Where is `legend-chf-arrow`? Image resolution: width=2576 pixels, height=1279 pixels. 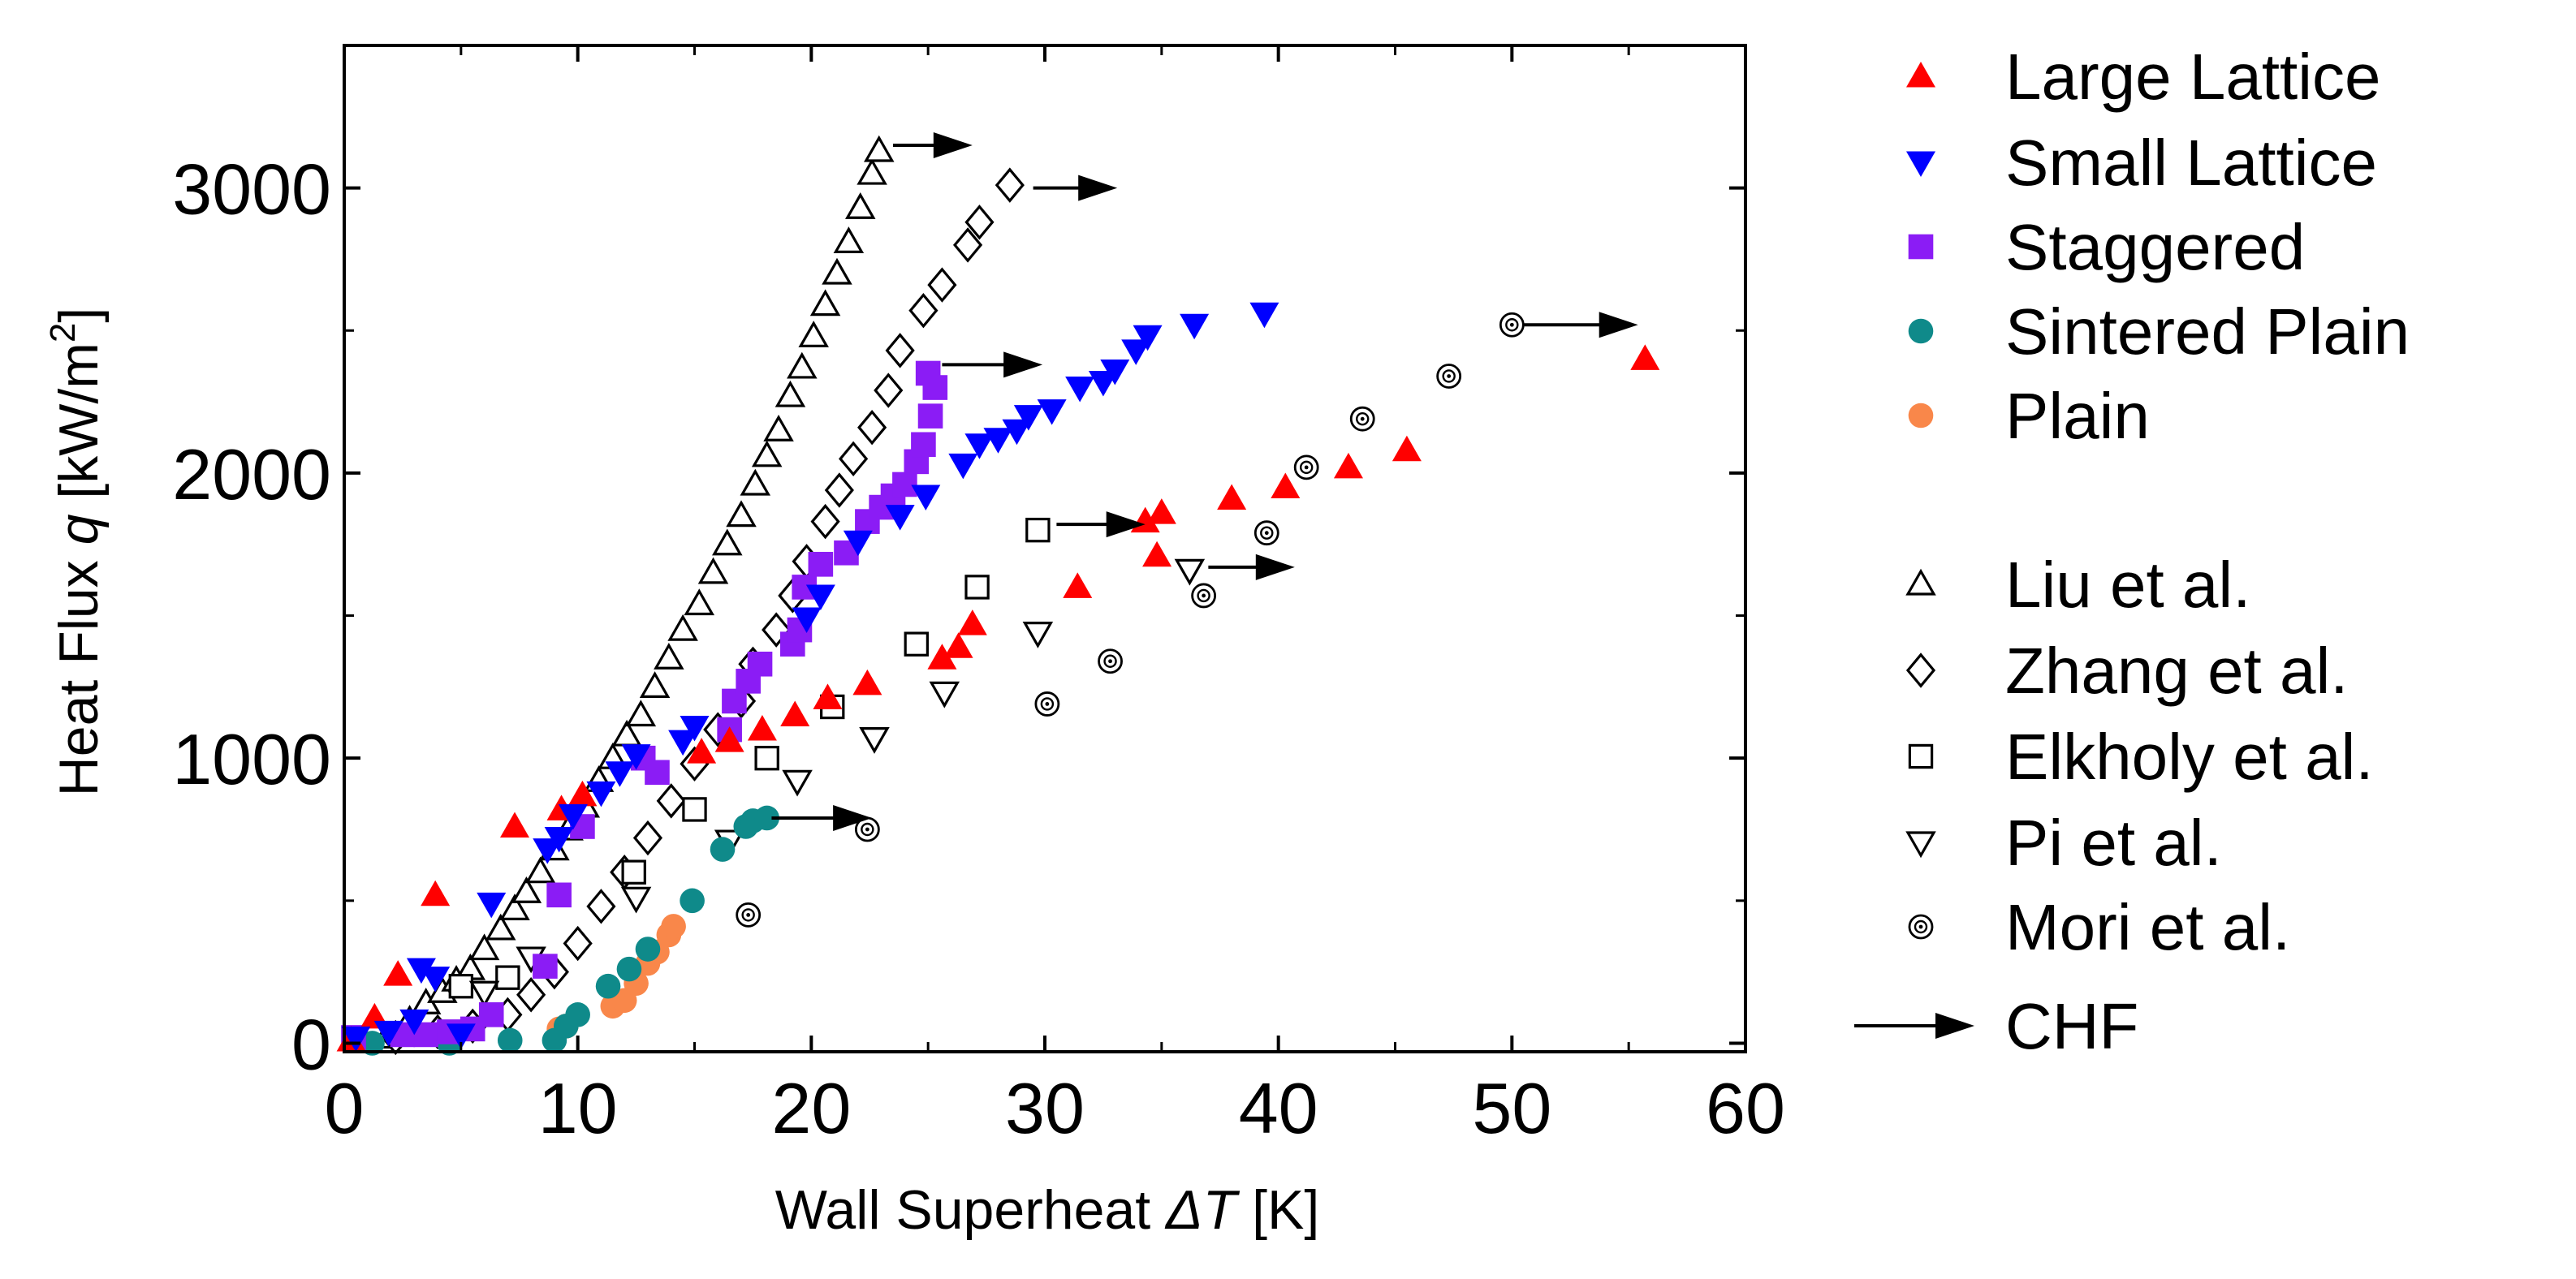 legend-chf-arrow is located at coordinates (1914, 1026).